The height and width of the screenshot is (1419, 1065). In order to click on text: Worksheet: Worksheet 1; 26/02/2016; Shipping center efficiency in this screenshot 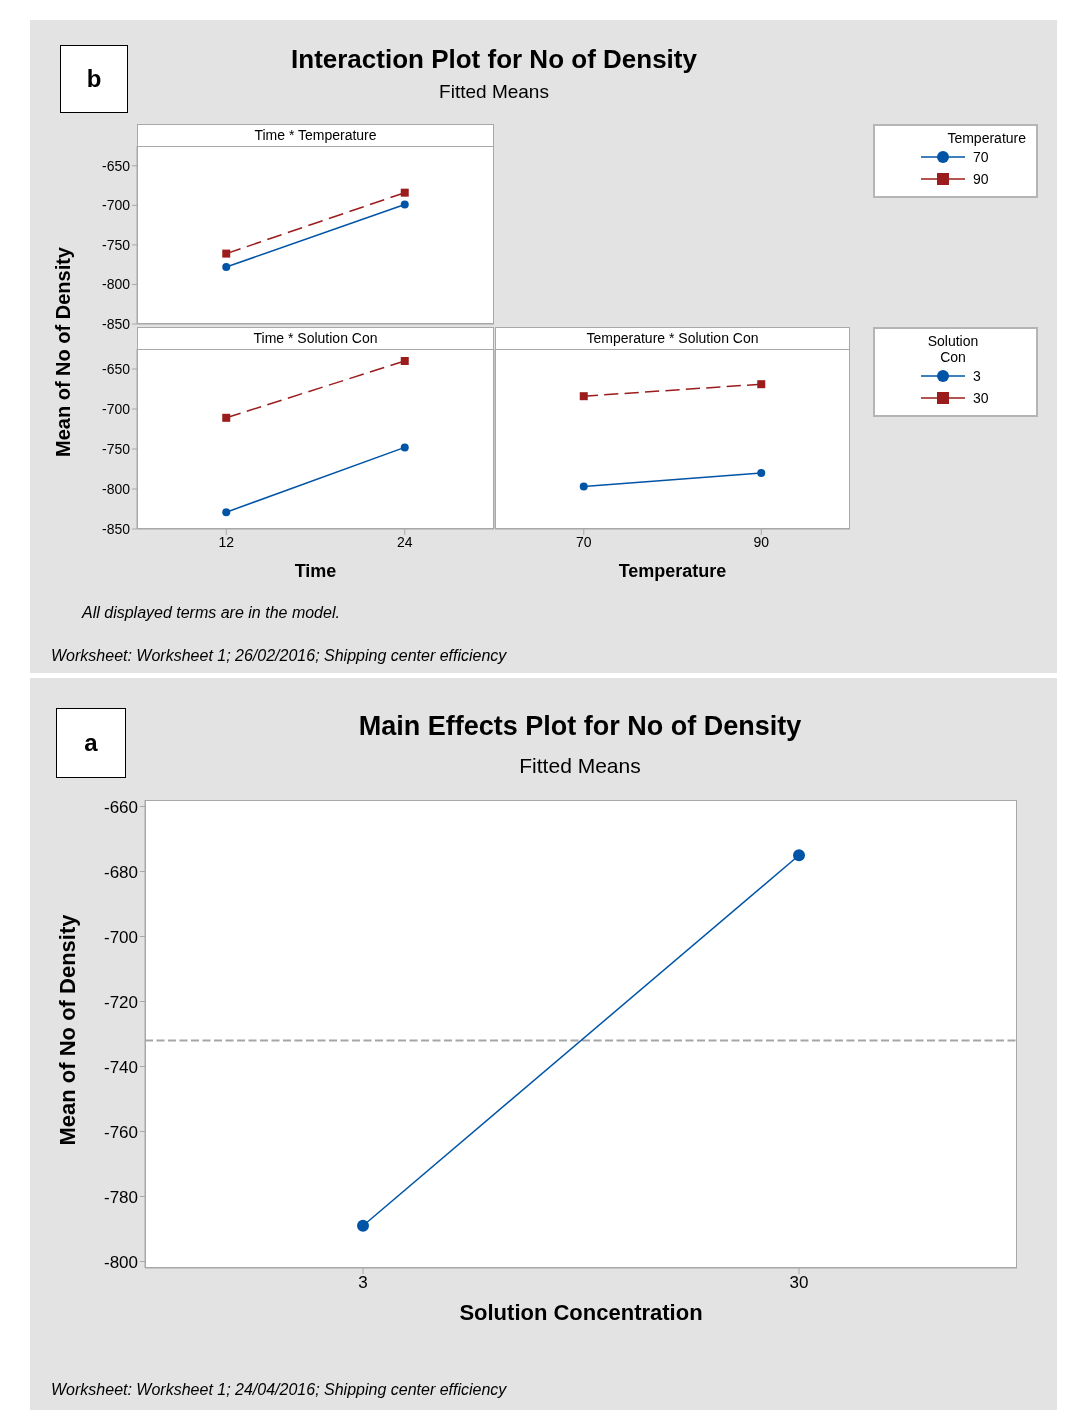, I will do `click(279, 656)`.